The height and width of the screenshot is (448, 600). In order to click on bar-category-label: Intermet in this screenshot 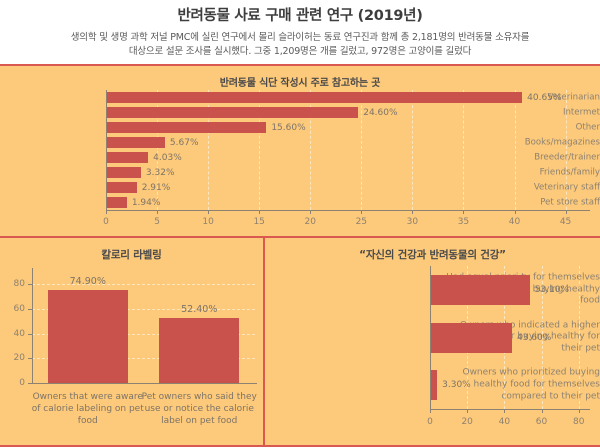, I will do `click(581, 112)`.